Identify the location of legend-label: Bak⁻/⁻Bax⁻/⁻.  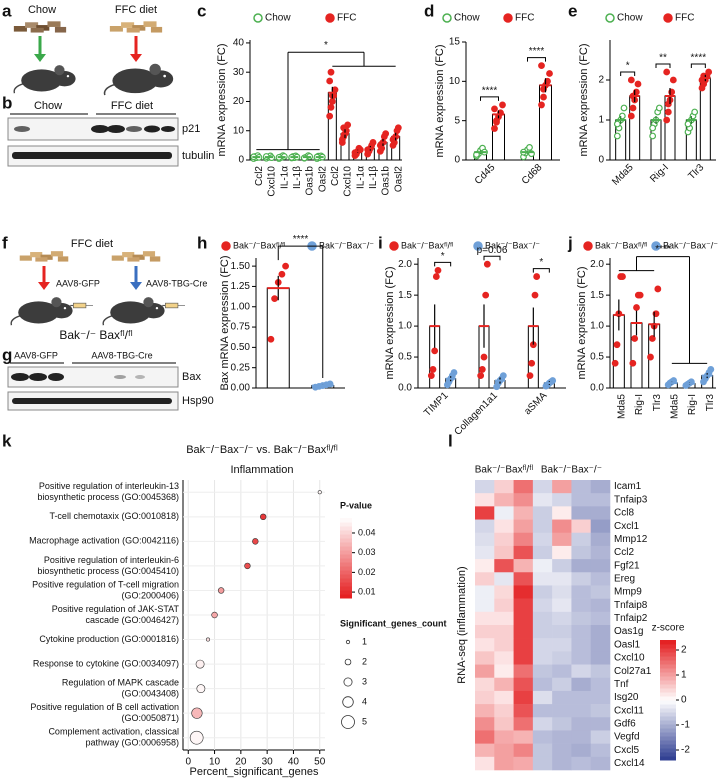
(690, 245).